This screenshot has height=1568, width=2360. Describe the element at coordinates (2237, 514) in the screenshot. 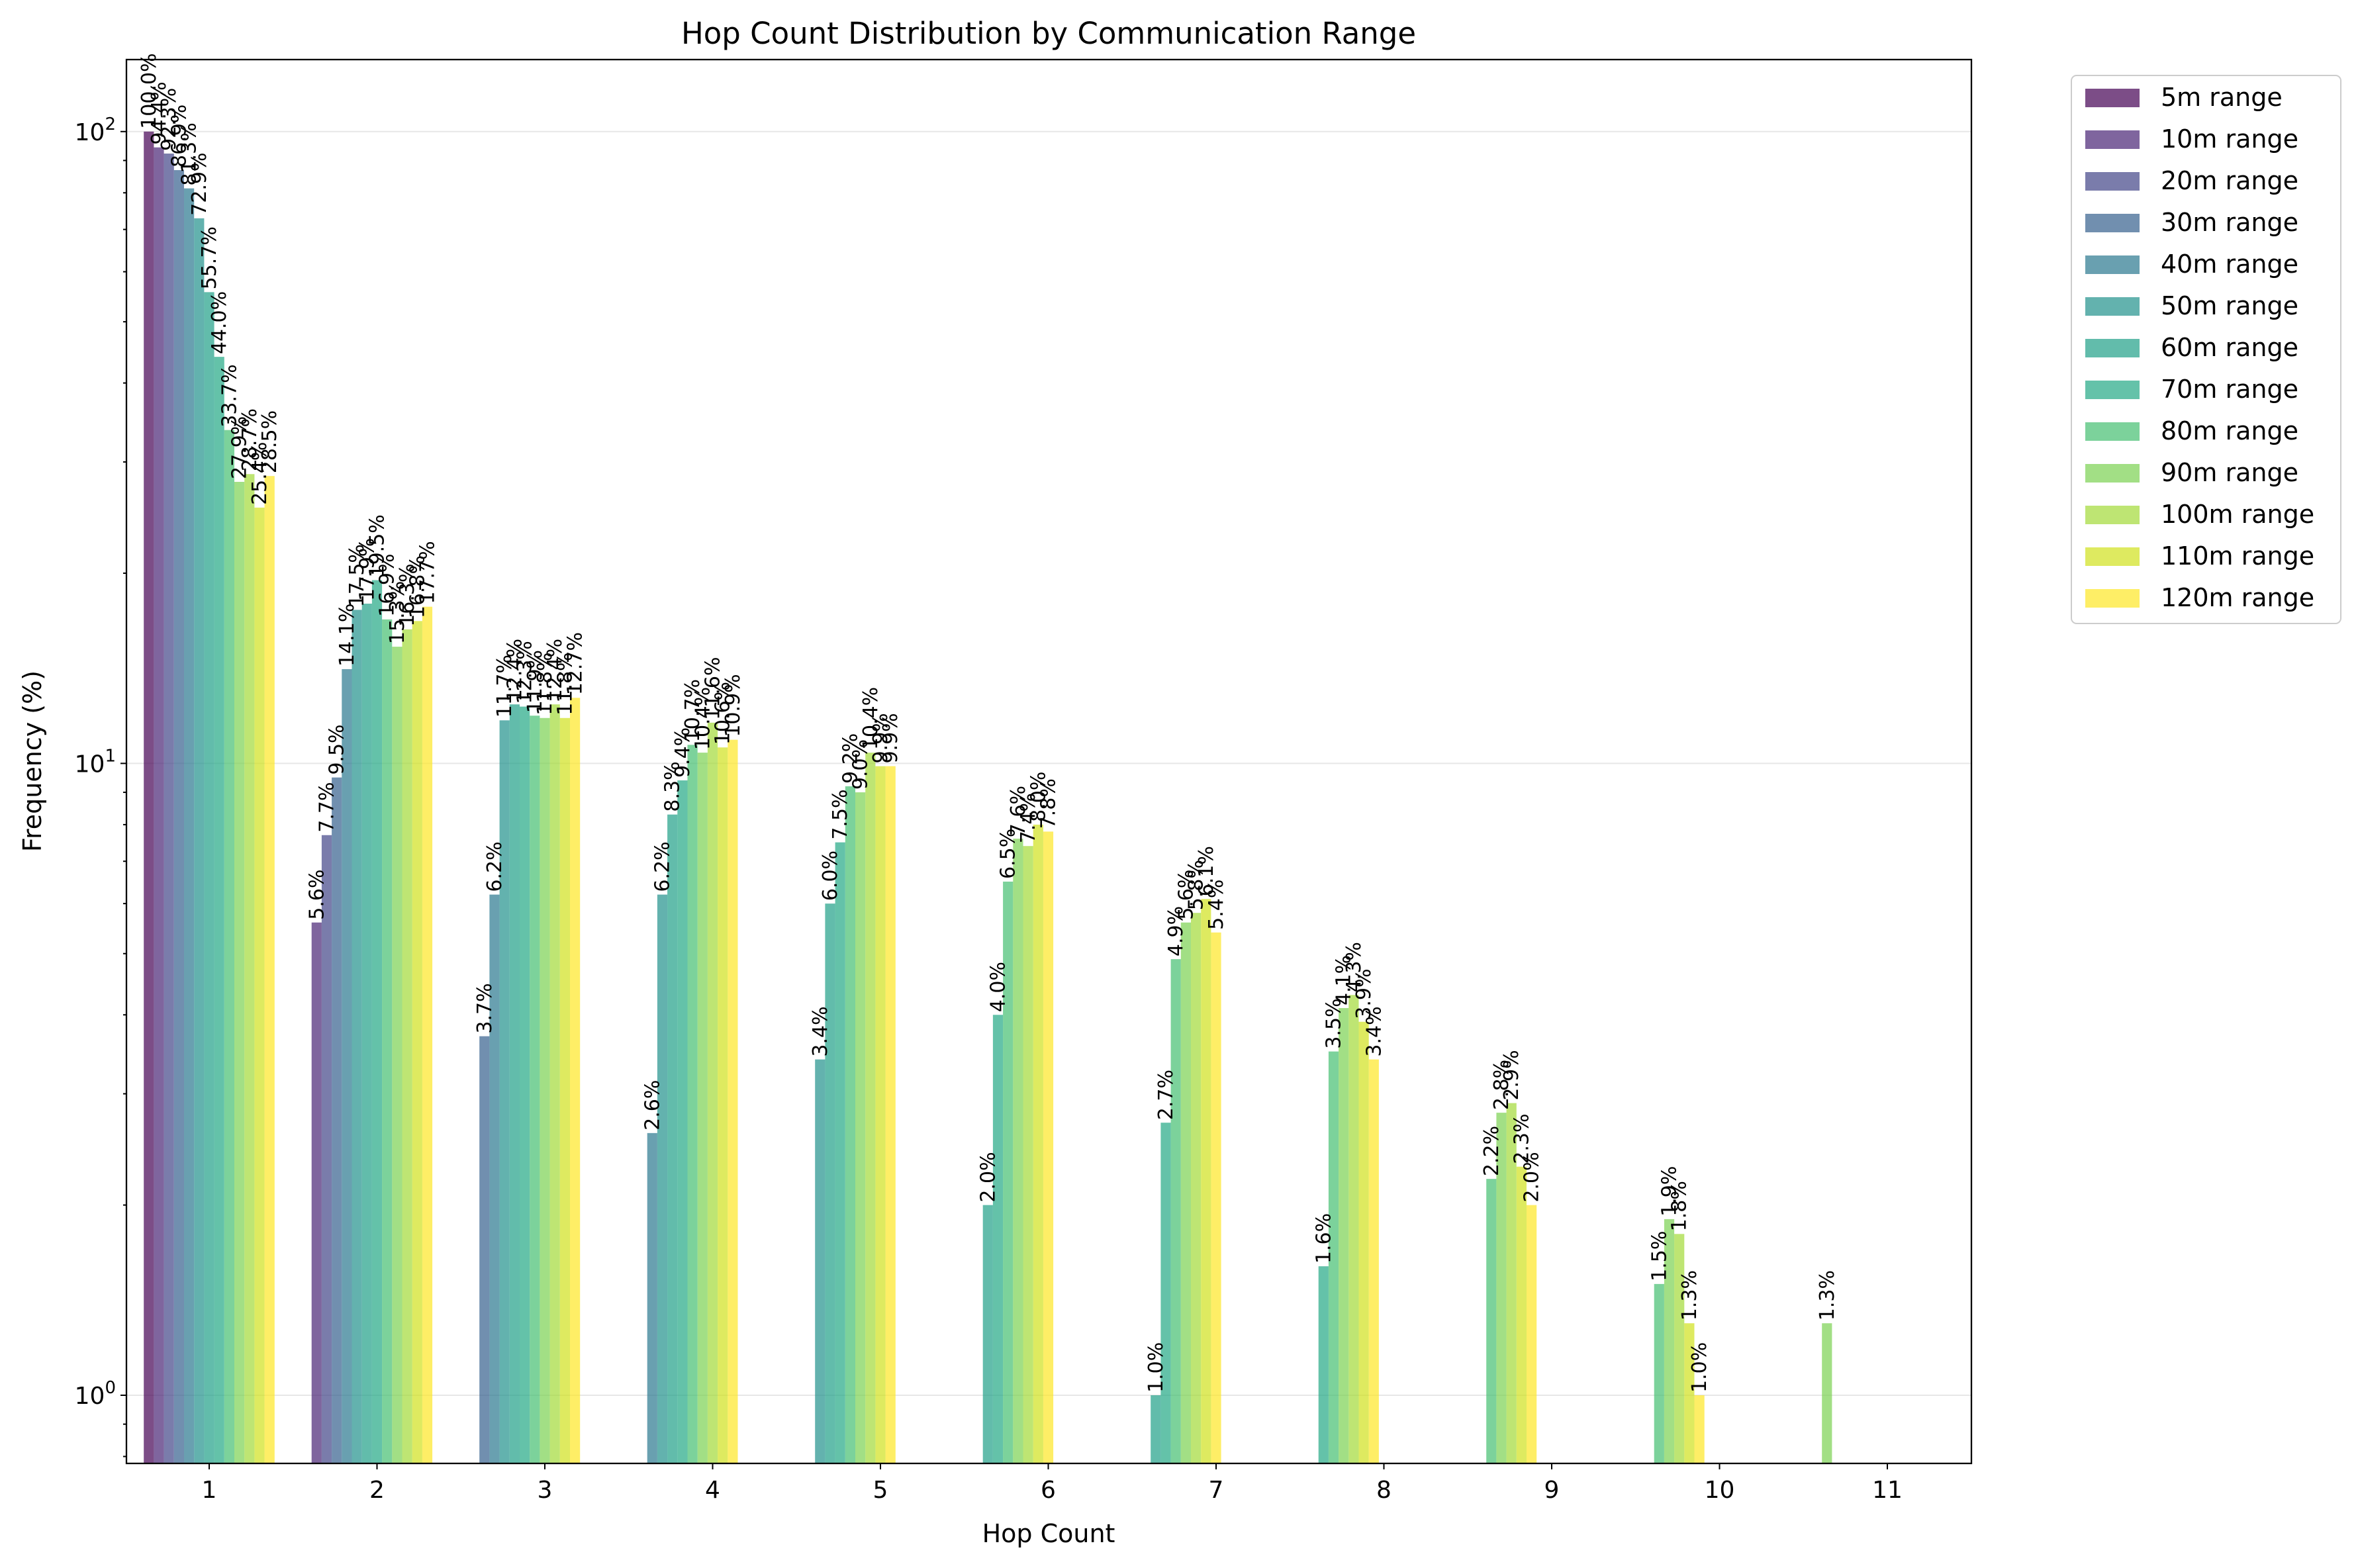

I see `legend-entry: 100m range` at that location.